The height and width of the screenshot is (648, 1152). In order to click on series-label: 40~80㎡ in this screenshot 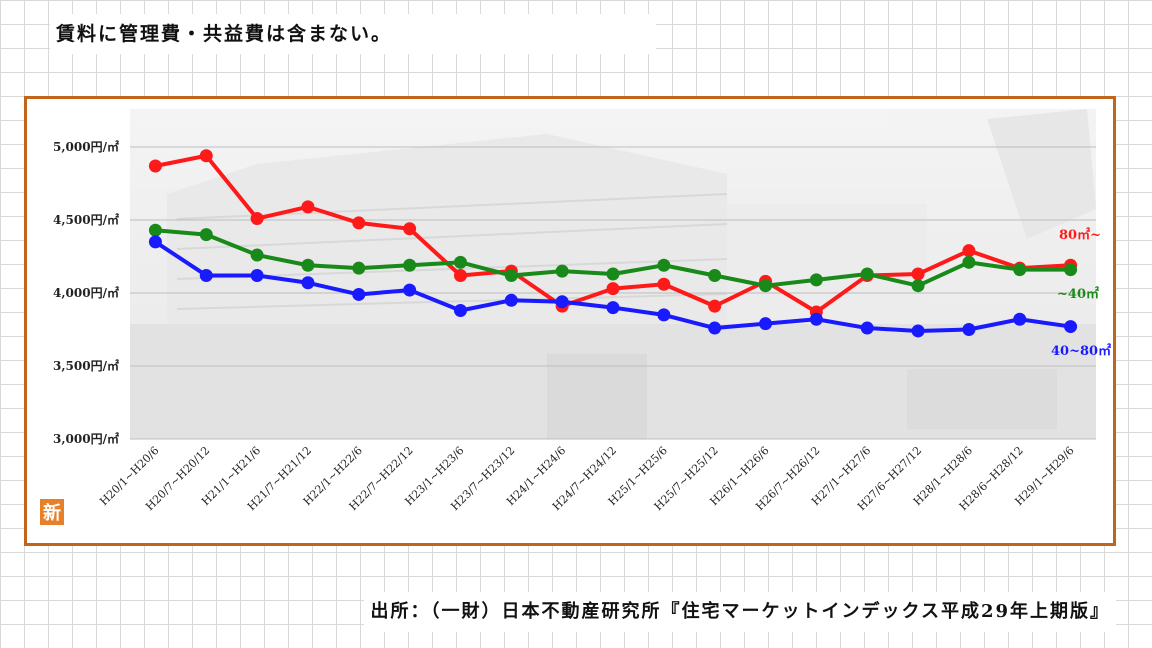, I will do `click(1081, 351)`.